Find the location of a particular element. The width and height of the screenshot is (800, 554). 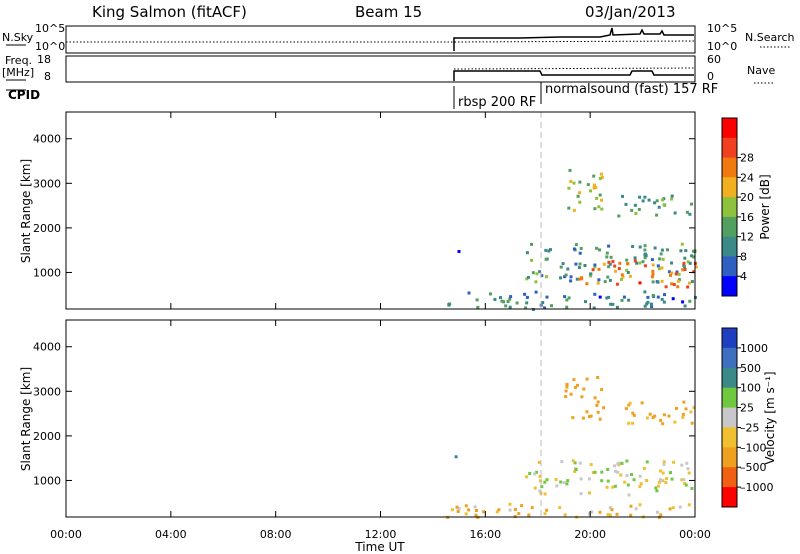

nsky-trace is located at coordinates (573, 39).